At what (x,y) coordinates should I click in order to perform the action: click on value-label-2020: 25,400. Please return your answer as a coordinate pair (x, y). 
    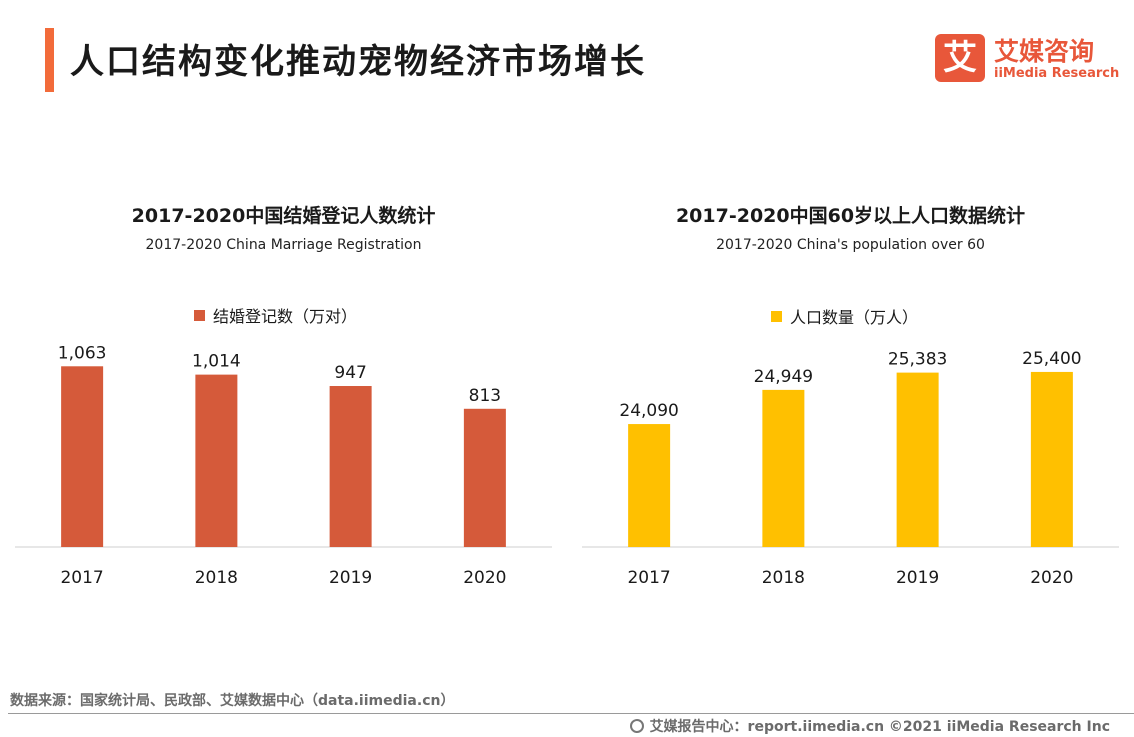
    Looking at the image, I should click on (1051, 359).